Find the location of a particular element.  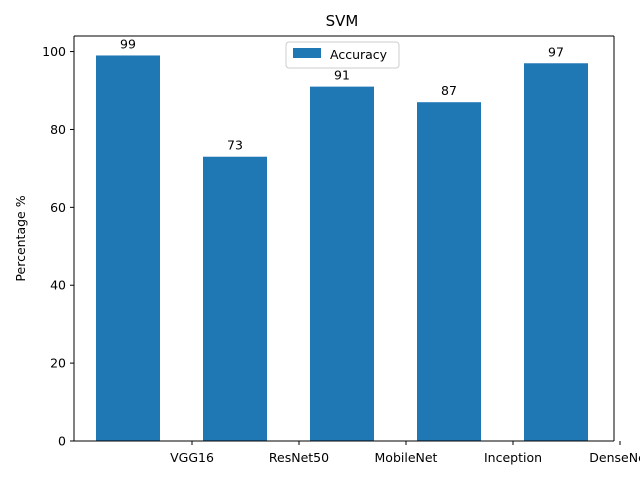

y-tick-label-0: 0 is located at coordinates (62, 441).